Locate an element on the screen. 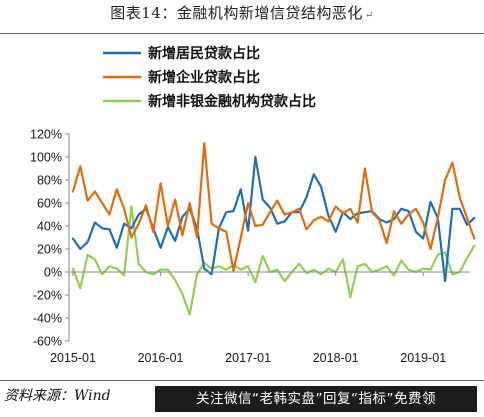  x-tick-label: 2016-01 is located at coordinates (161, 358).